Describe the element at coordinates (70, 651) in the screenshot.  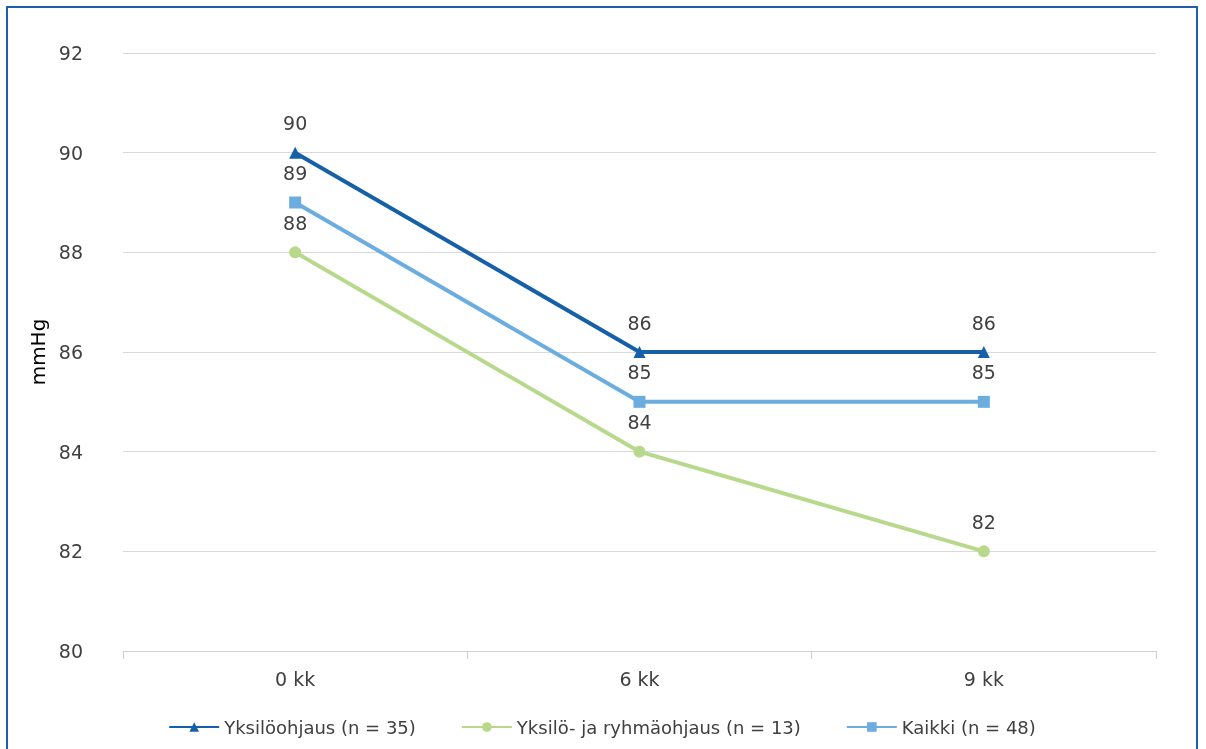
I see `y-tick-label: 80` at that location.